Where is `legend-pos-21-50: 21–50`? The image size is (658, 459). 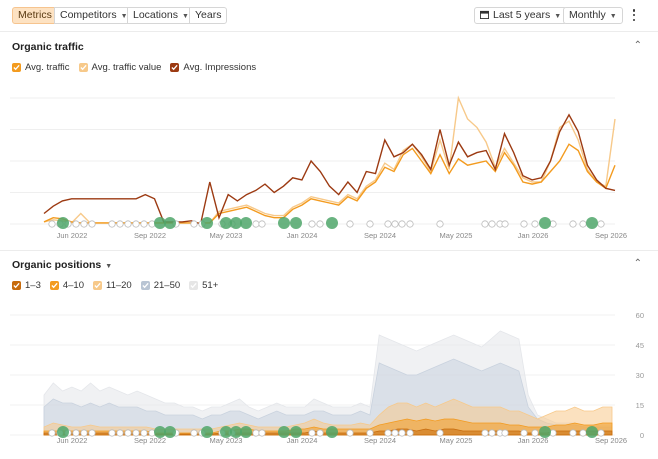
legend-pos-21-50: 21–50 is located at coordinates (160, 285).